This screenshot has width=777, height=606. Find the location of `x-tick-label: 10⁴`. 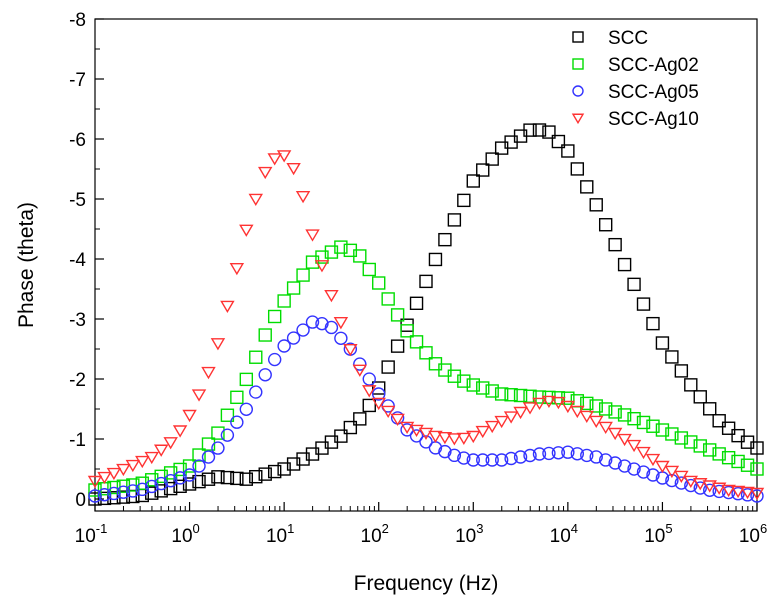

x-tick-label: 10⁴ is located at coordinates (564, 534).